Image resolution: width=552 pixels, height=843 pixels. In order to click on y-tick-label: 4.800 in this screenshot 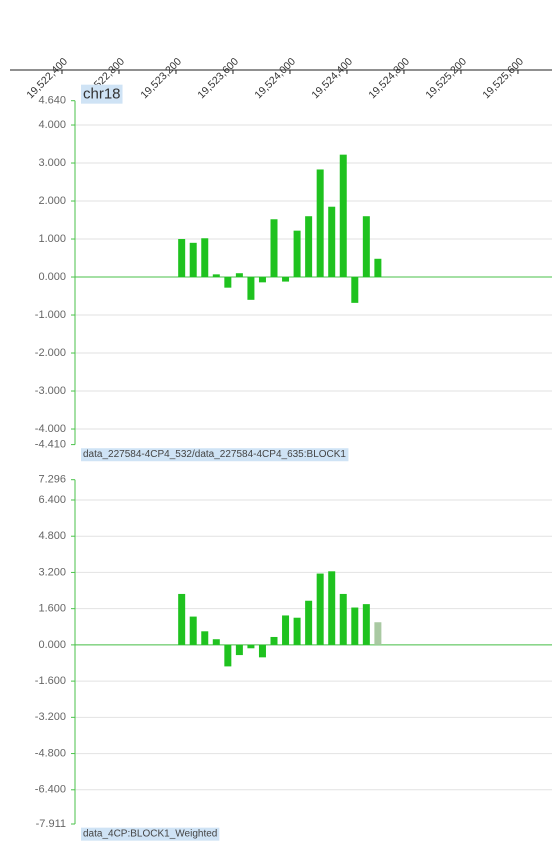, I will do `click(52, 536)`.